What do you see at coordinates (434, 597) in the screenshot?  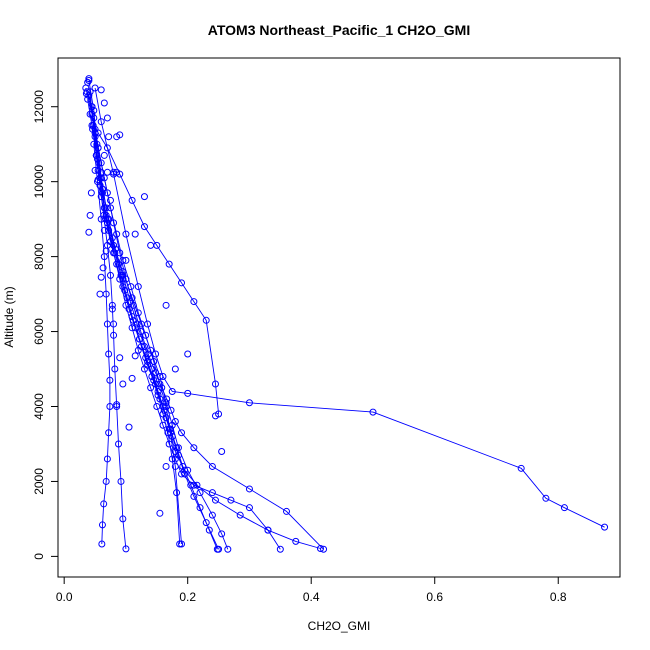 I see `x-tick-label: 0.6` at bounding box center [434, 597].